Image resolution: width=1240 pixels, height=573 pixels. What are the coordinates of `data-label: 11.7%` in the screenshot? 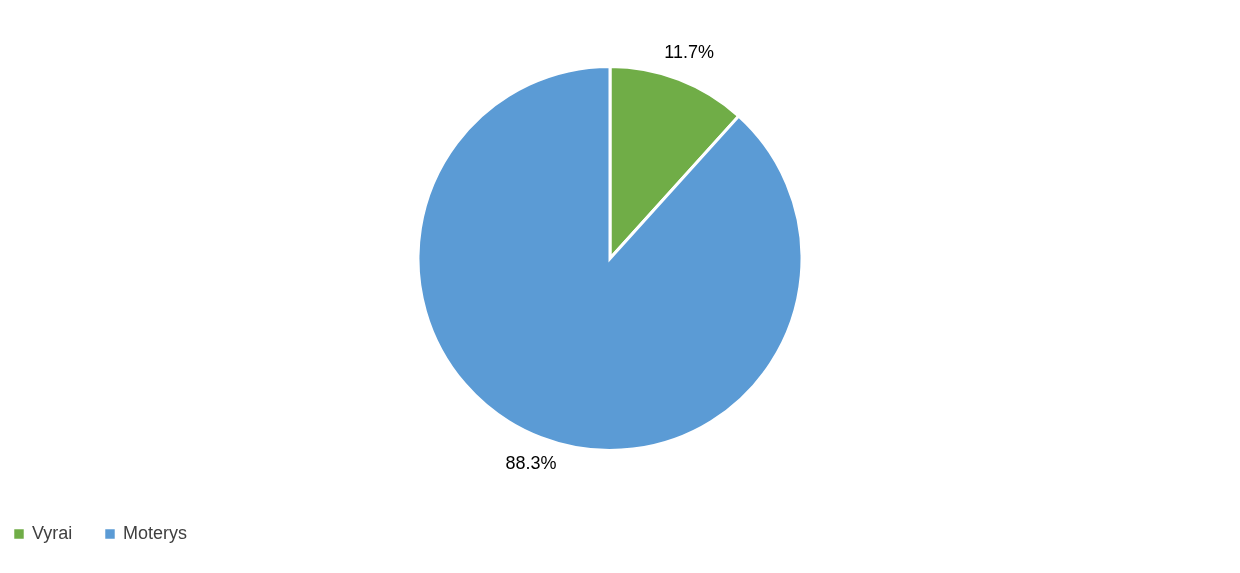 It's located at (689, 52).